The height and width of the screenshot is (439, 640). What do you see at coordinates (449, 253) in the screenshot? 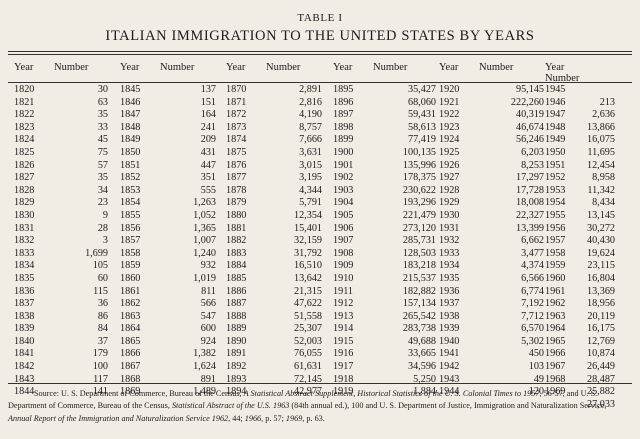
I see `year-cell: 1933` at bounding box center [449, 253].